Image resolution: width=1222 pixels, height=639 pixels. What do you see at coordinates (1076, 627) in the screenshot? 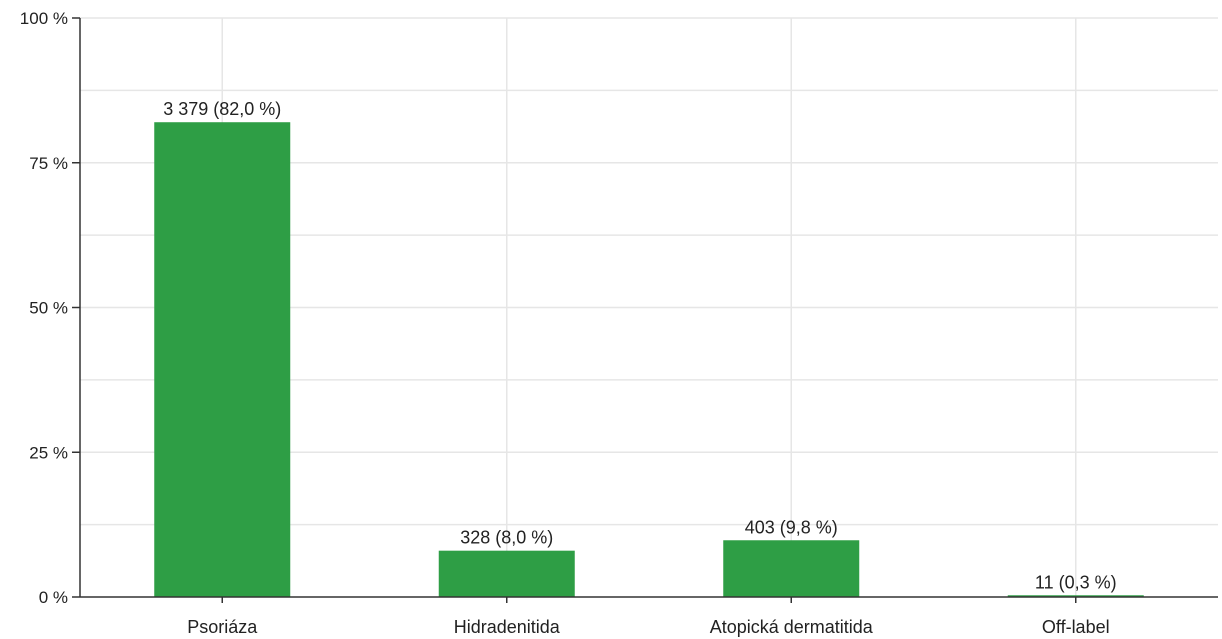
I see `category-label: Off-label` at bounding box center [1076, 627].